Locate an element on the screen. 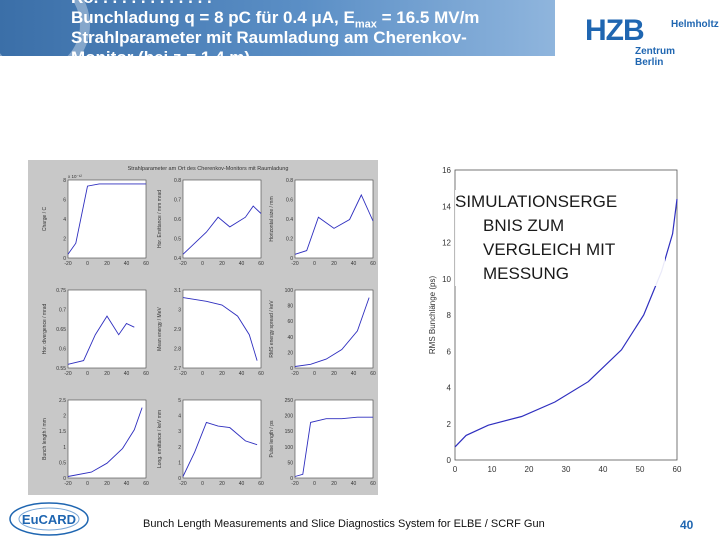  grid-panel-ytick: 2.9 is located at coordinates (177, 330).